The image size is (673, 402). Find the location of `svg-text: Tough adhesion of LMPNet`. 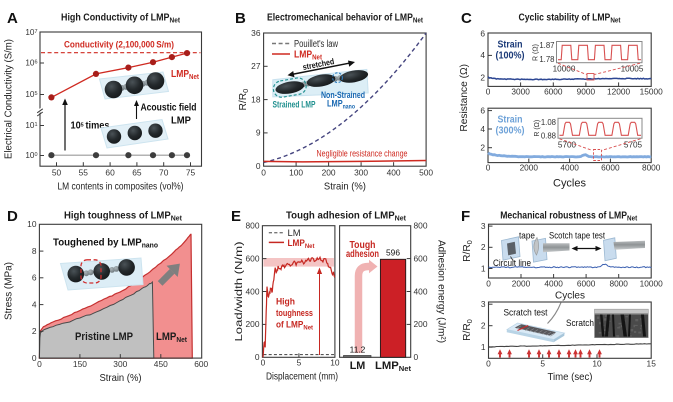

svg-text: Tough adhesion of LMPNet is located at coordinates (346, 217).